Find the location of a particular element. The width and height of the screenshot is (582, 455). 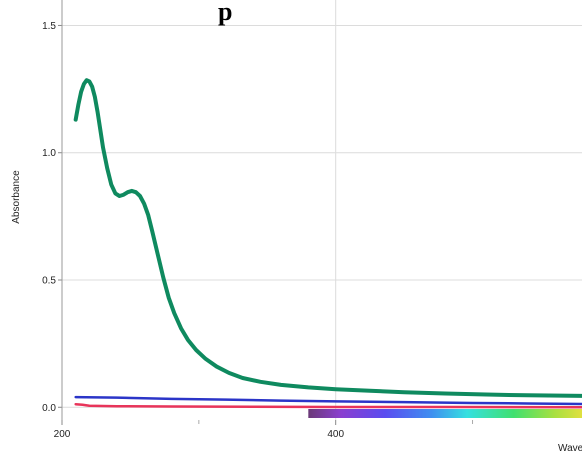

x-axis-label: Wave is located at coordinates (570, 448).